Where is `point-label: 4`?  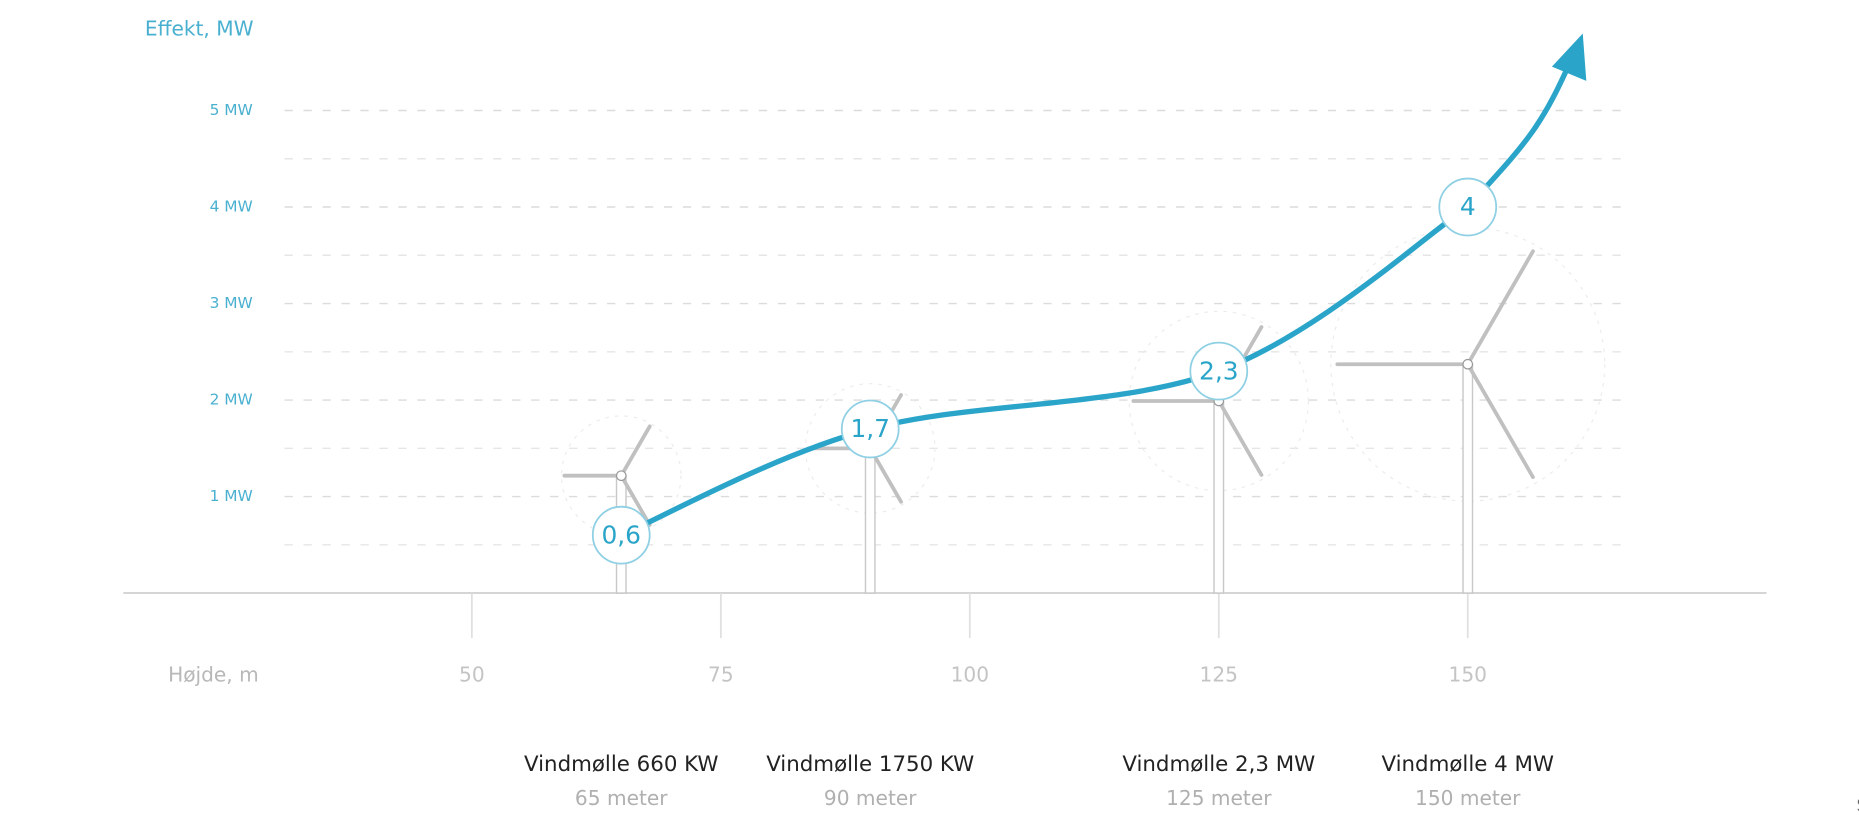 point-label: 4 is located at coordinates (1468, 206).